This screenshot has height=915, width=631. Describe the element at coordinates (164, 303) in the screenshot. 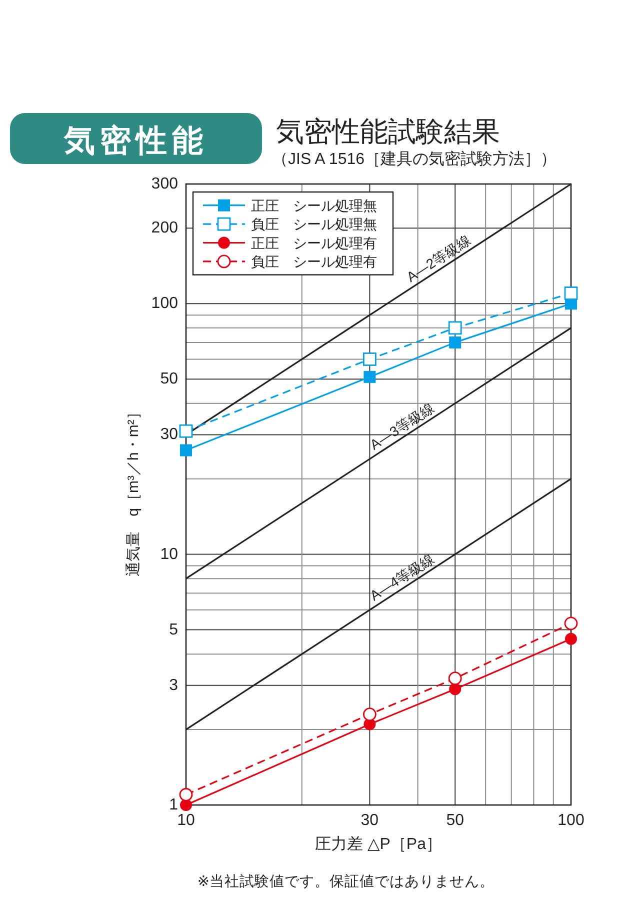

I see `y-tick-label: 100` at that location.